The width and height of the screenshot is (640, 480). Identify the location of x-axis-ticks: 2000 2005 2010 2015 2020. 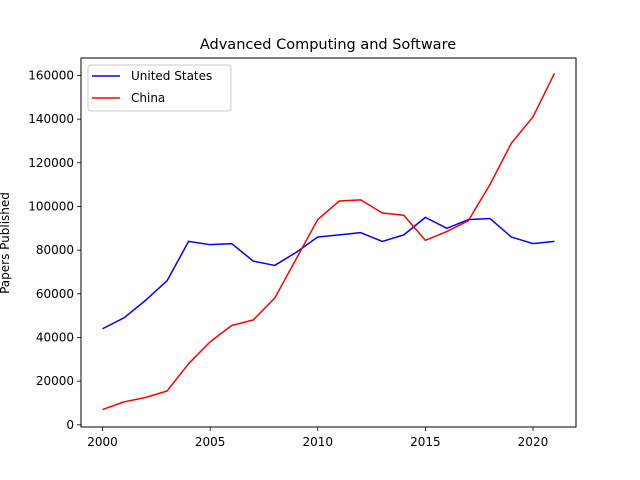
(317, 438).